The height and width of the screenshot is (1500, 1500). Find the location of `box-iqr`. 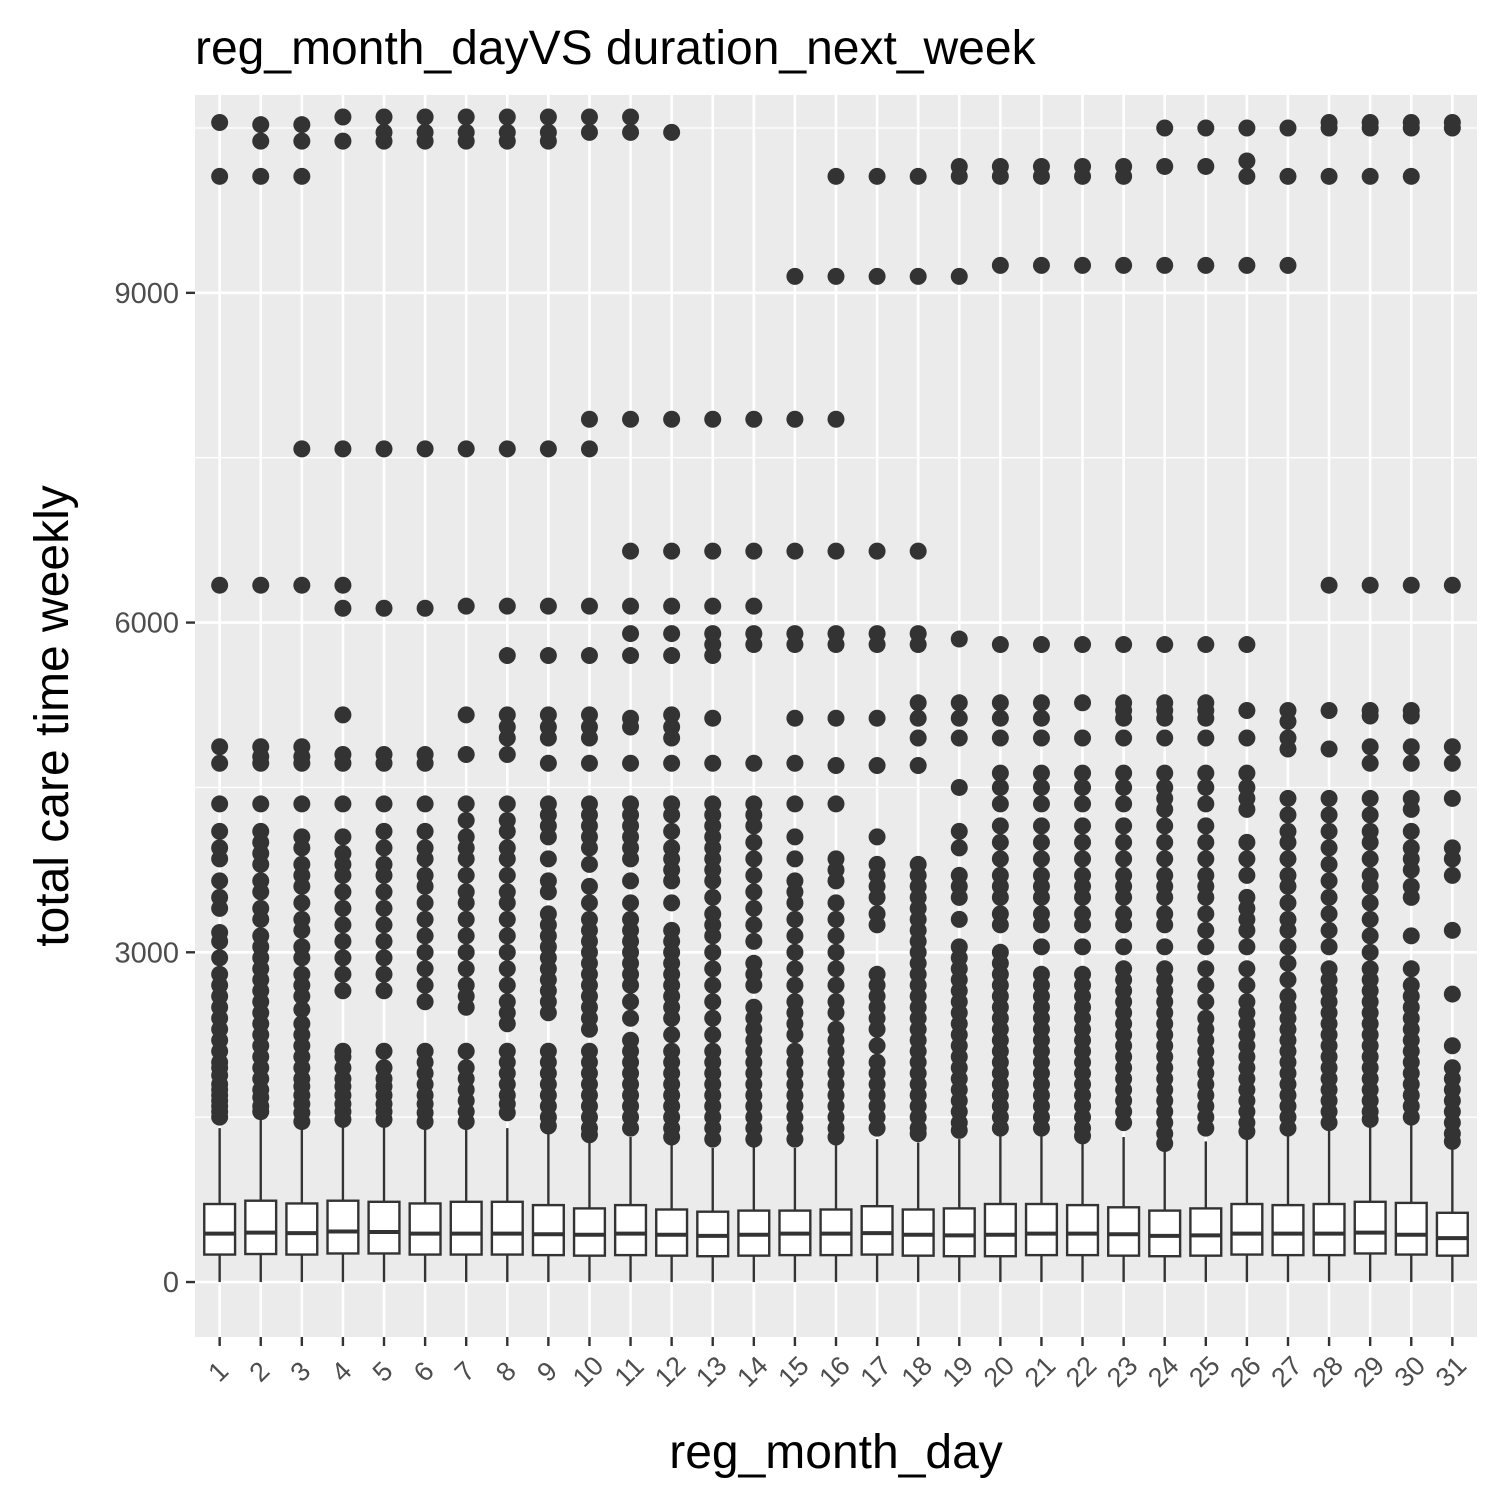

box-iqr is located at coordinates (343, 1227).